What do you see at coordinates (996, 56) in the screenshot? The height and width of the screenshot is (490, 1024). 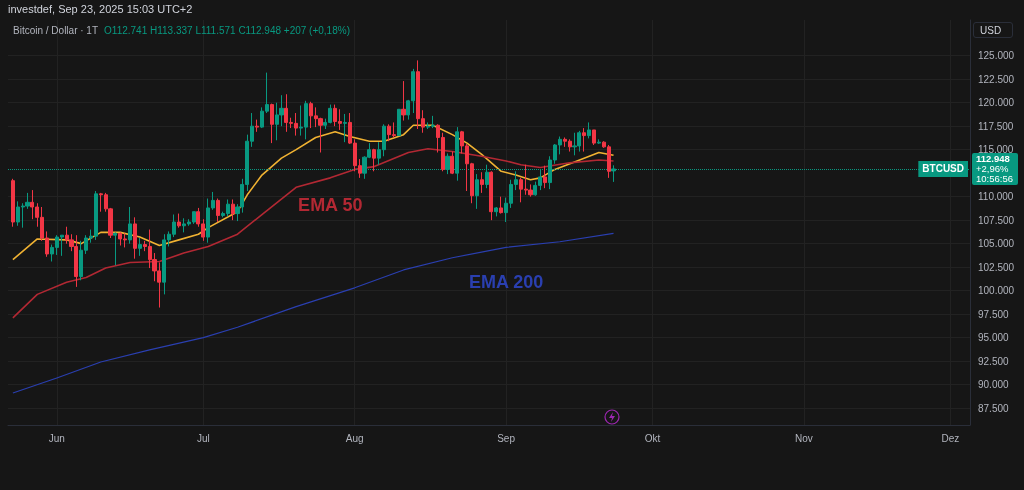 I see `y-tick-label: 125.000` at bounding box center [996, 56].